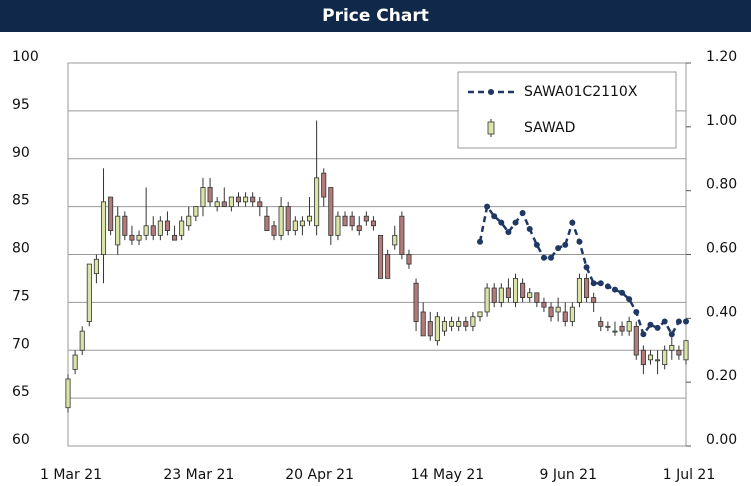 The image size is (751, 486). Describe the element at coordinates (491, 128) in the screenshot. I see `legend-candle` at that location.